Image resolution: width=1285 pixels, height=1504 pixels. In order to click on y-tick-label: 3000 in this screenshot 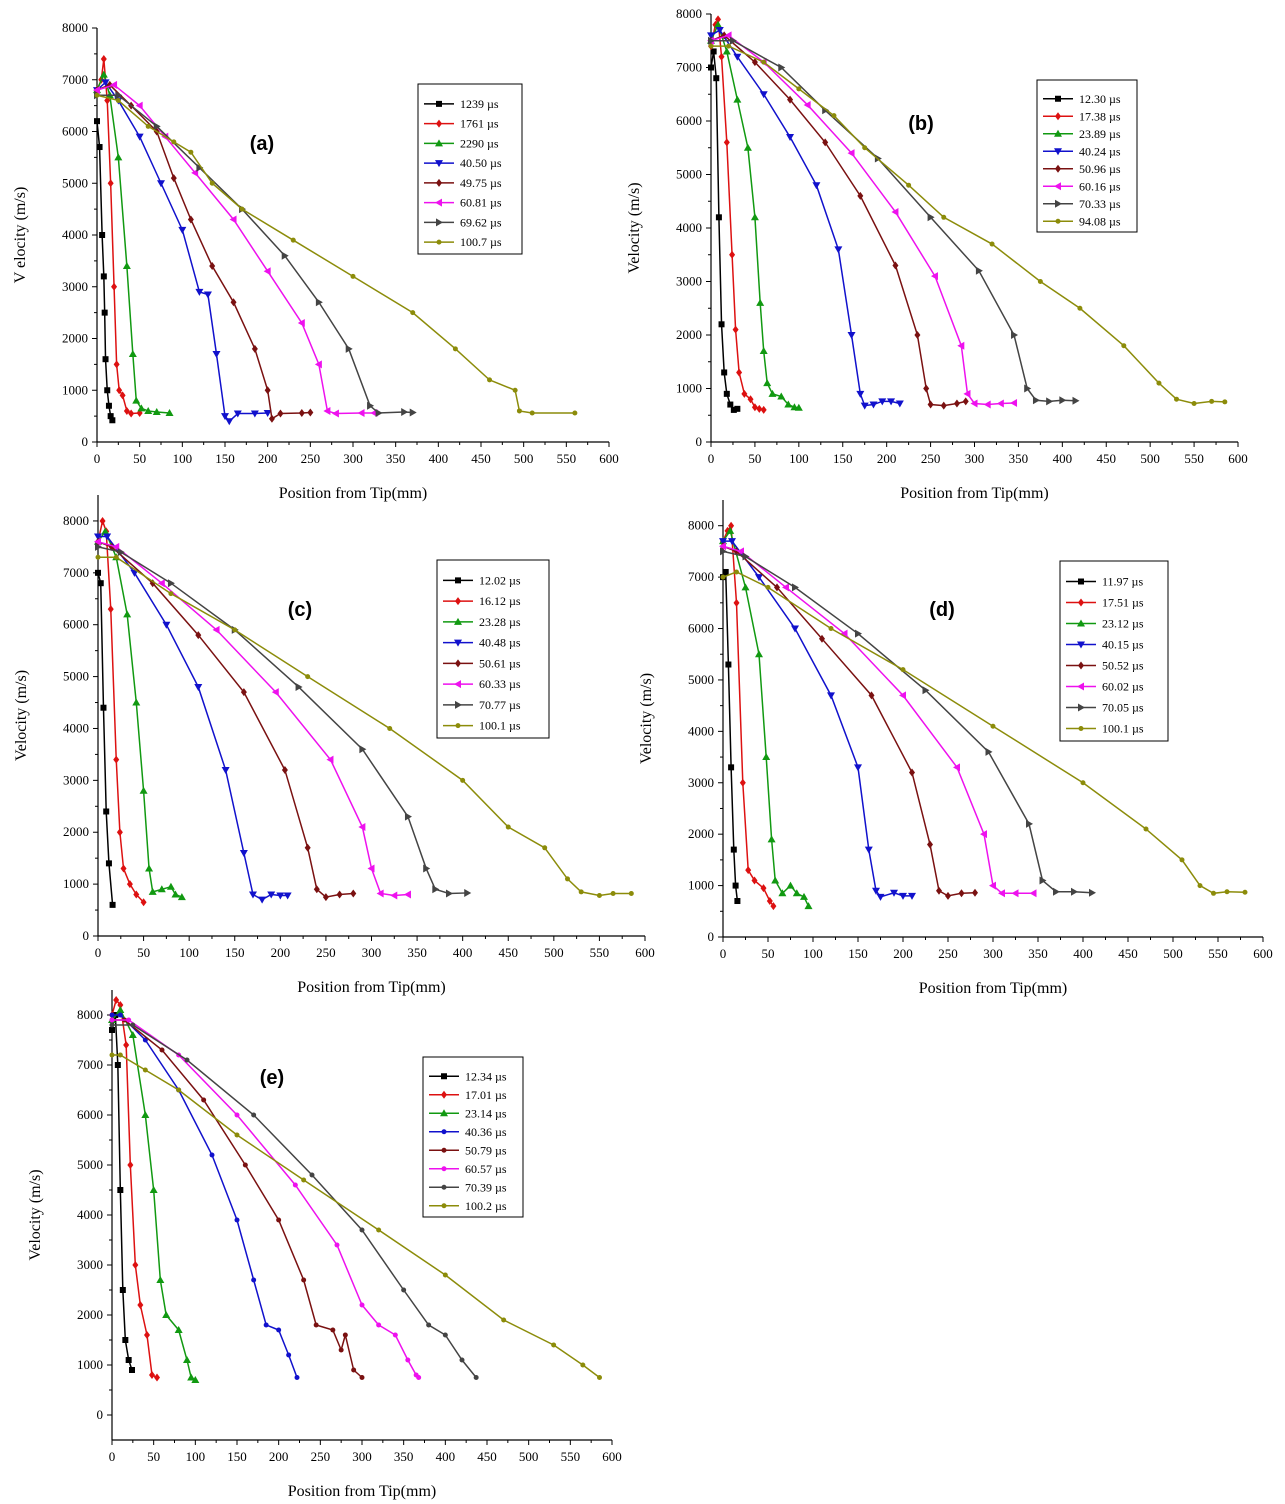, I will do `click(689, 281)`.